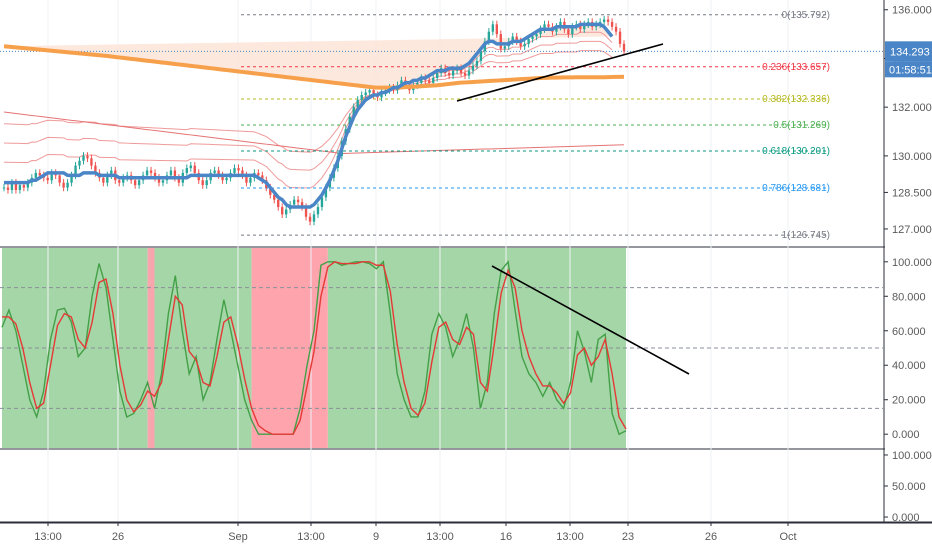  I want to click on stochastic-bear-region, so click(151, 348).